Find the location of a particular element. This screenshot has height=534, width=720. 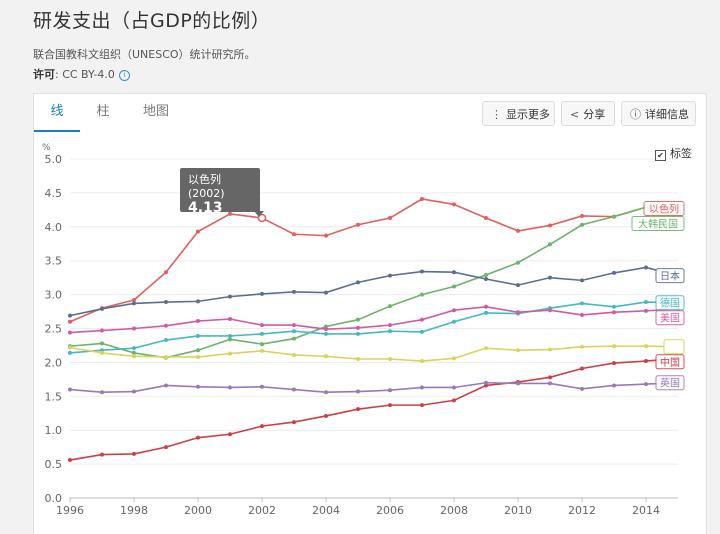

y-unit-label: % is located at coordinates (46, 148).